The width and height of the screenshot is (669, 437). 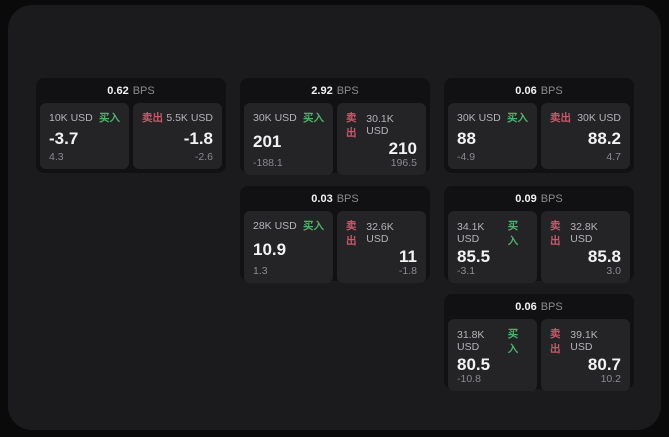 What do you see at coordinates (492, 136) in the screenshot?
I see `buy-tile: 30K USD 买入 88 -4.9` at bounding box center [492, 136].